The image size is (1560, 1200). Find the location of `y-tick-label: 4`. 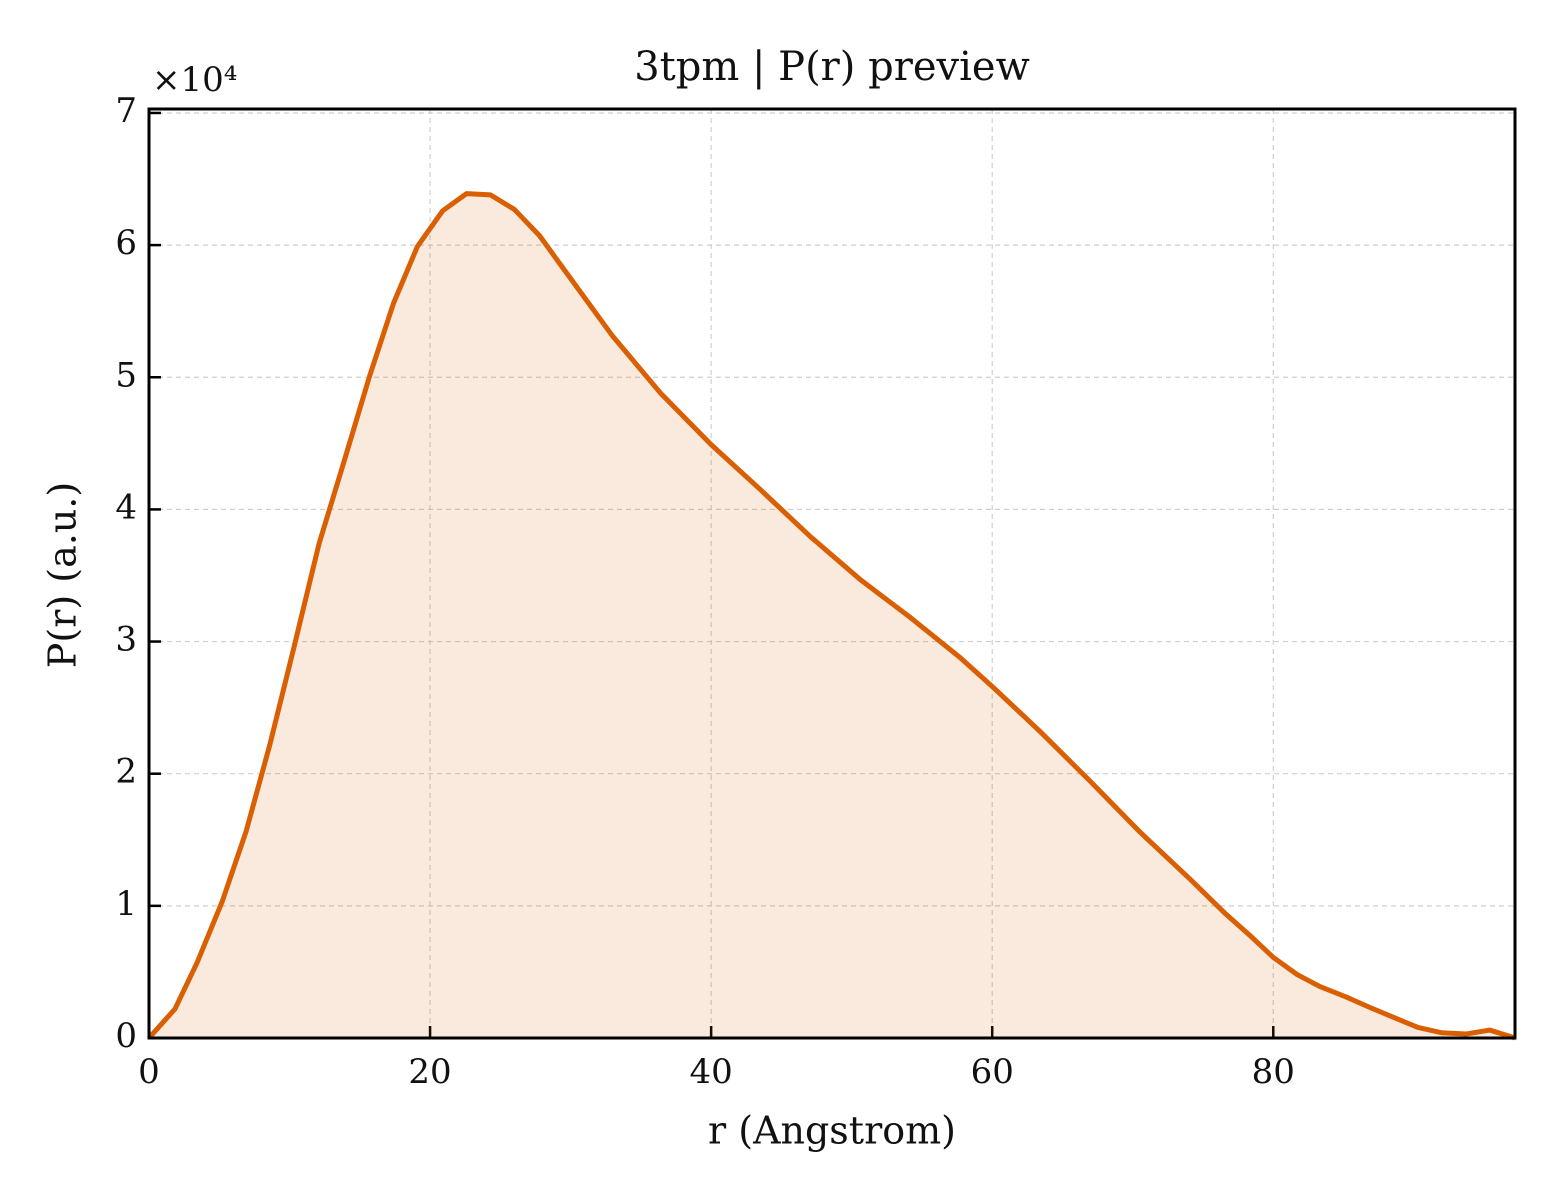

y-tick-label: 4 is located at coordinates (126, 507).